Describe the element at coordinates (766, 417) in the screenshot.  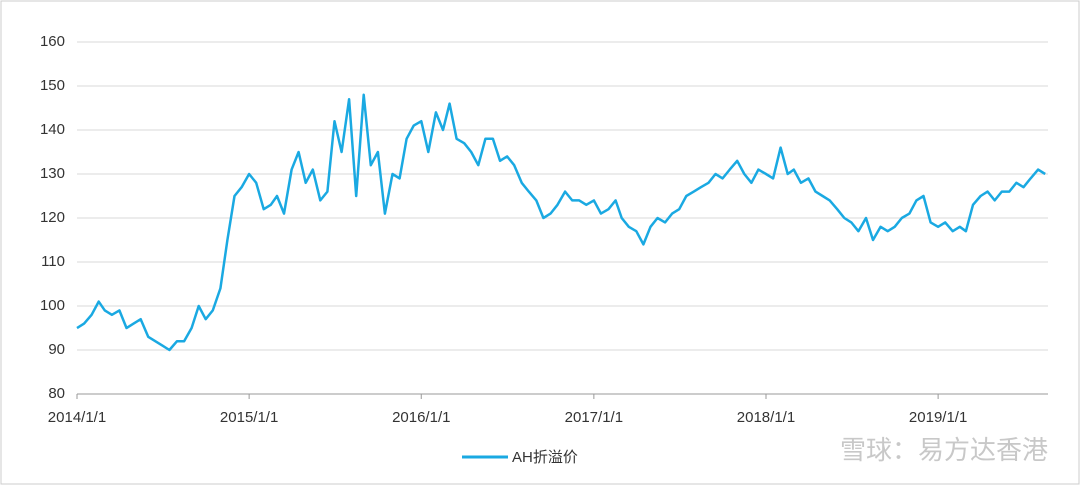
I see `x-tick-label: 2018/1/1` at that location.